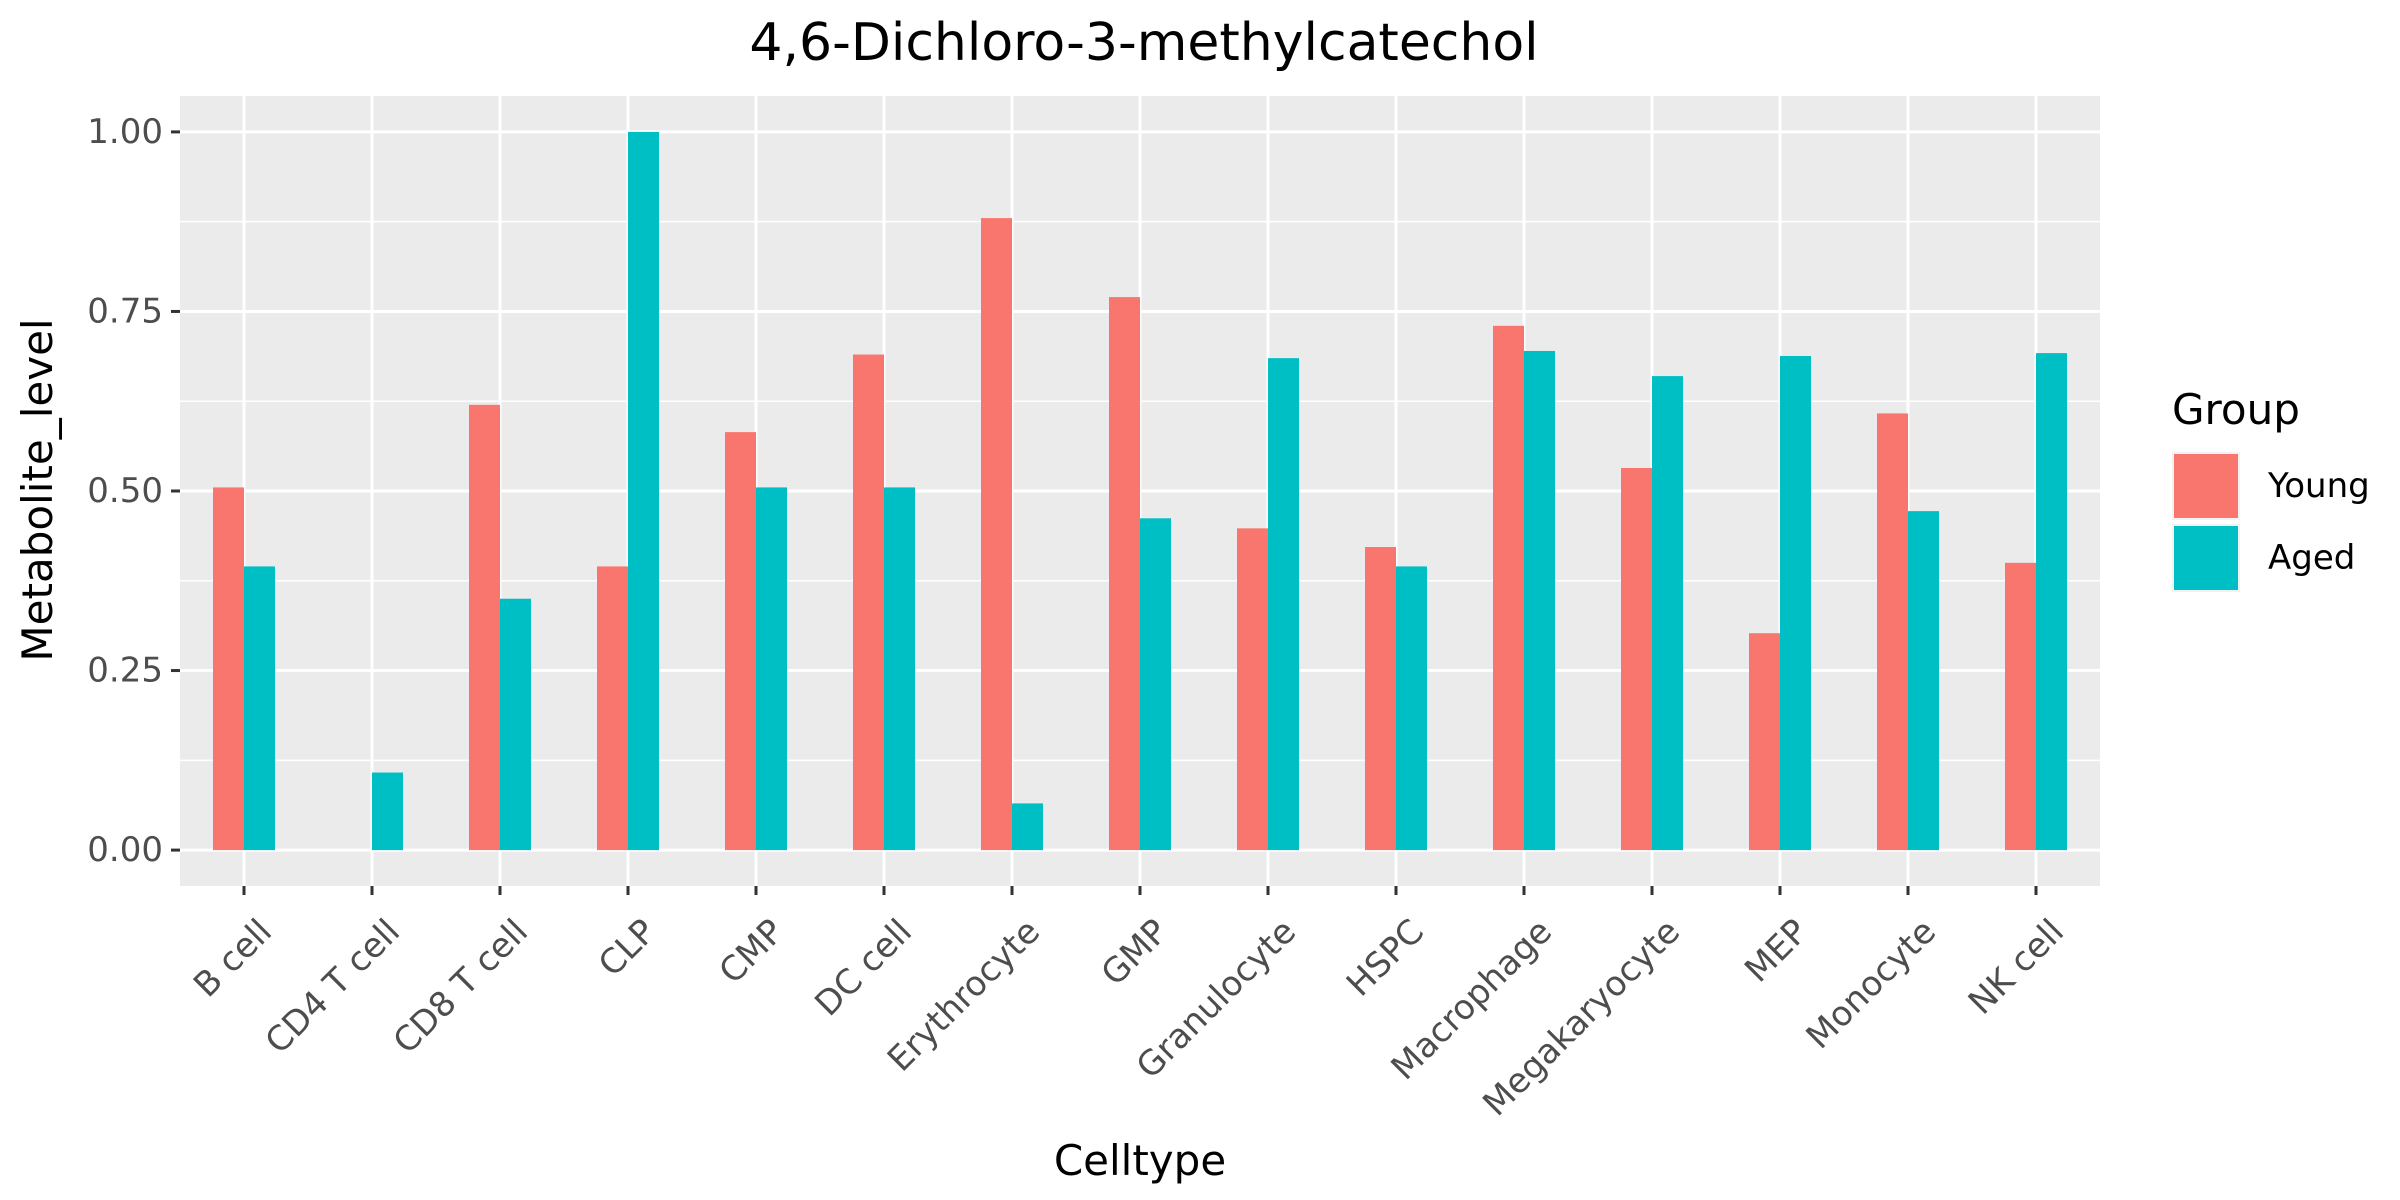 This screenshot has height=1200, width=2400. Describe the element at coordinates (2236, 409) in the screenshot. I see `legend-title: Group` at that location.